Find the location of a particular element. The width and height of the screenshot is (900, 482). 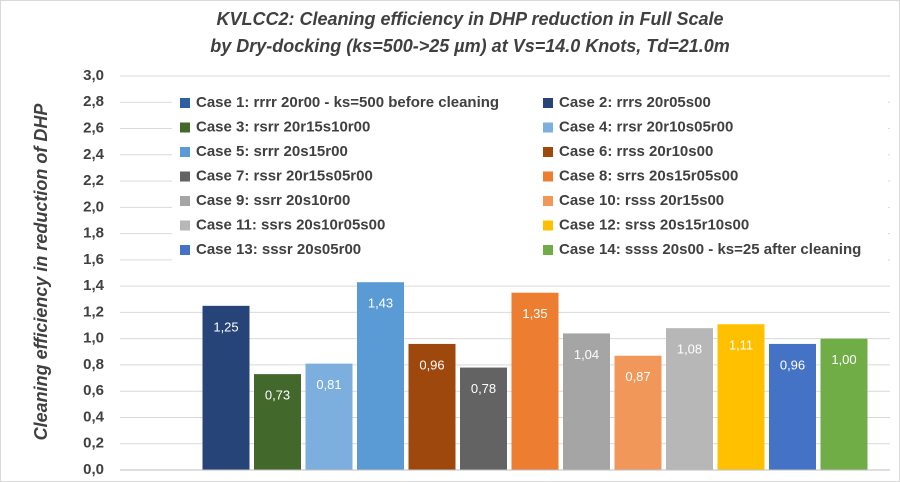

y-tick-label: 0,4 is located at coordinates (94, 416).